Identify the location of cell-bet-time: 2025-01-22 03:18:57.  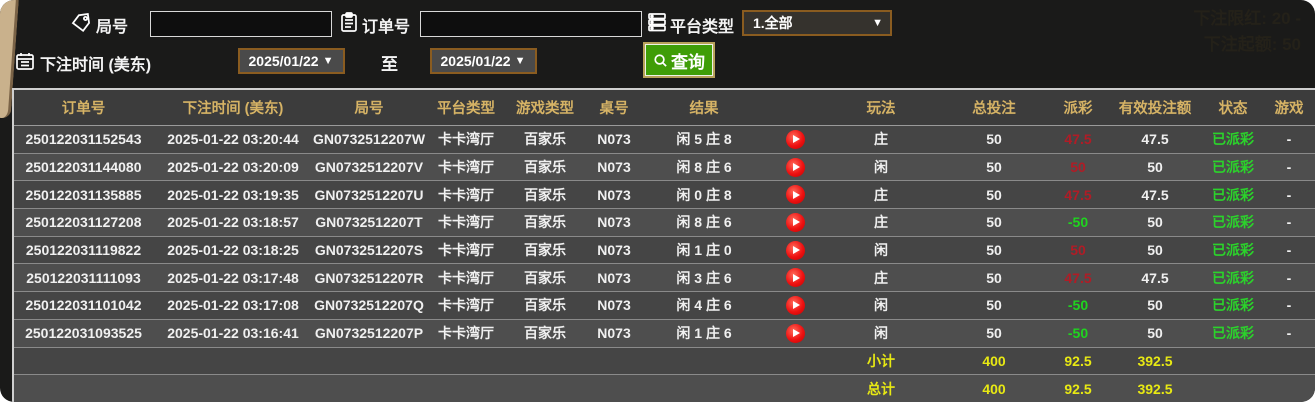
(233, 222).